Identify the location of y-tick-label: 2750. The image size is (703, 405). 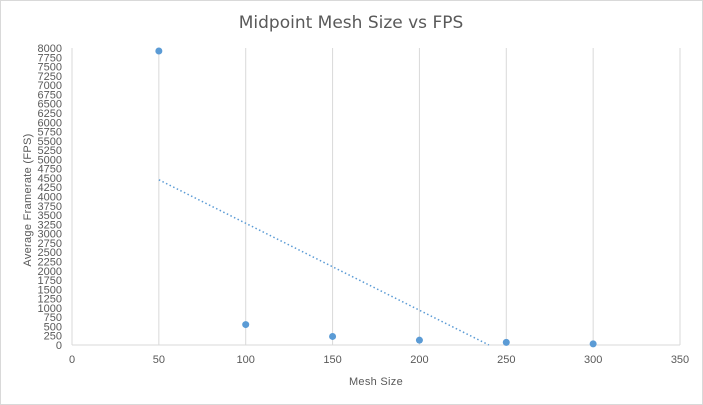
(50, 244).